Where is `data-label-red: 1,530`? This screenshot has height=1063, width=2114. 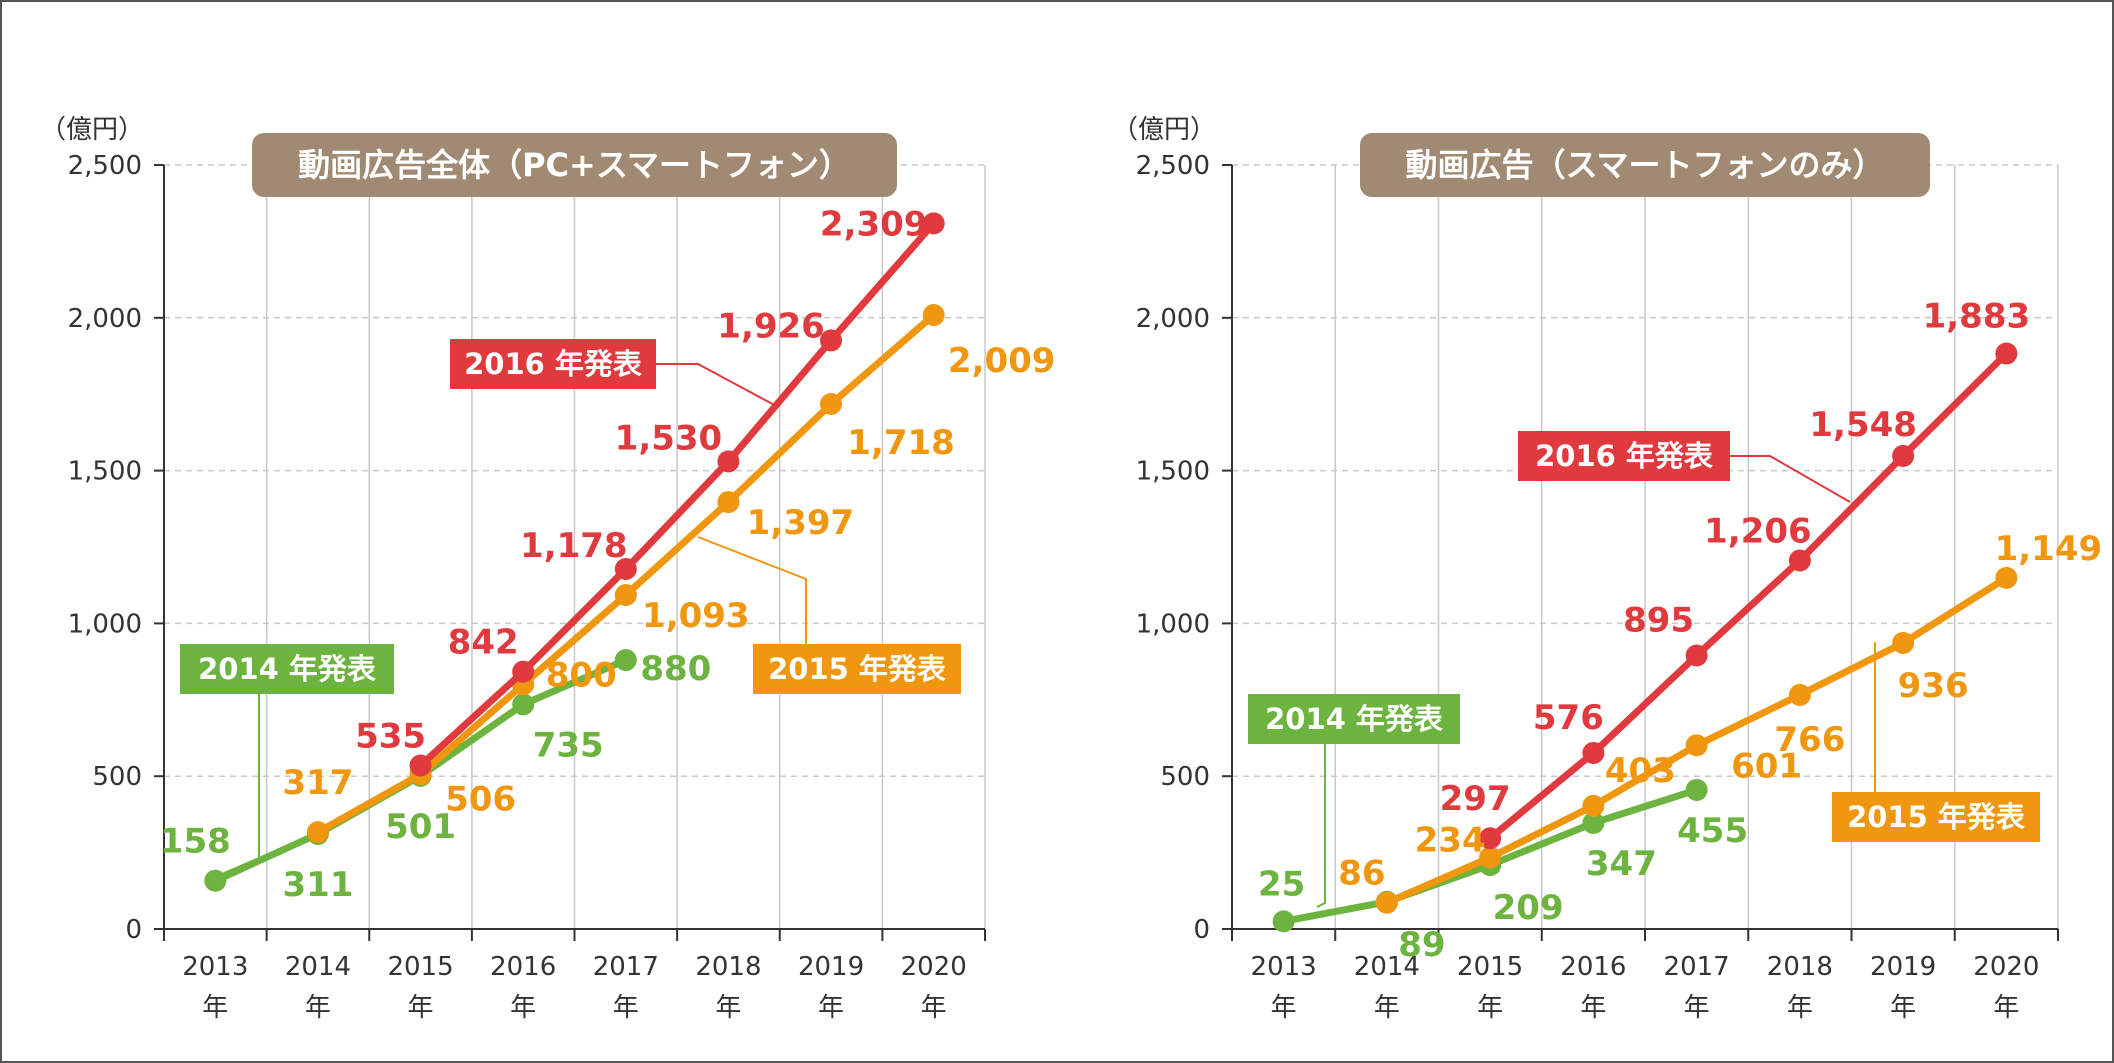
data-label-red: 1,530 is located at coordinates (669, 438).